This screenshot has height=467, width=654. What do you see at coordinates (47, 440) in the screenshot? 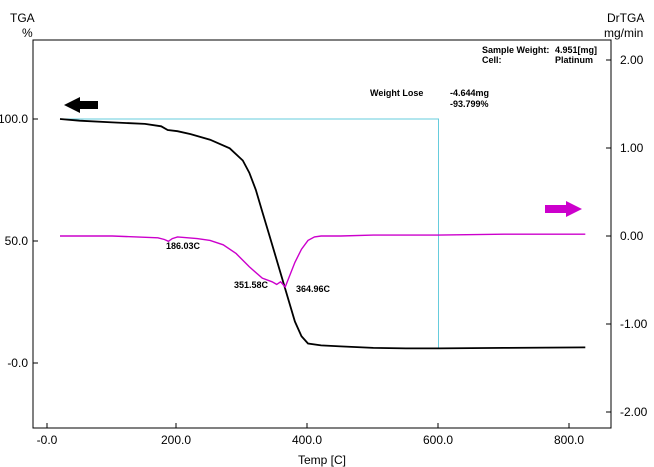
I see `x-tick-label: -0.0` at bounding box center [47, 440].